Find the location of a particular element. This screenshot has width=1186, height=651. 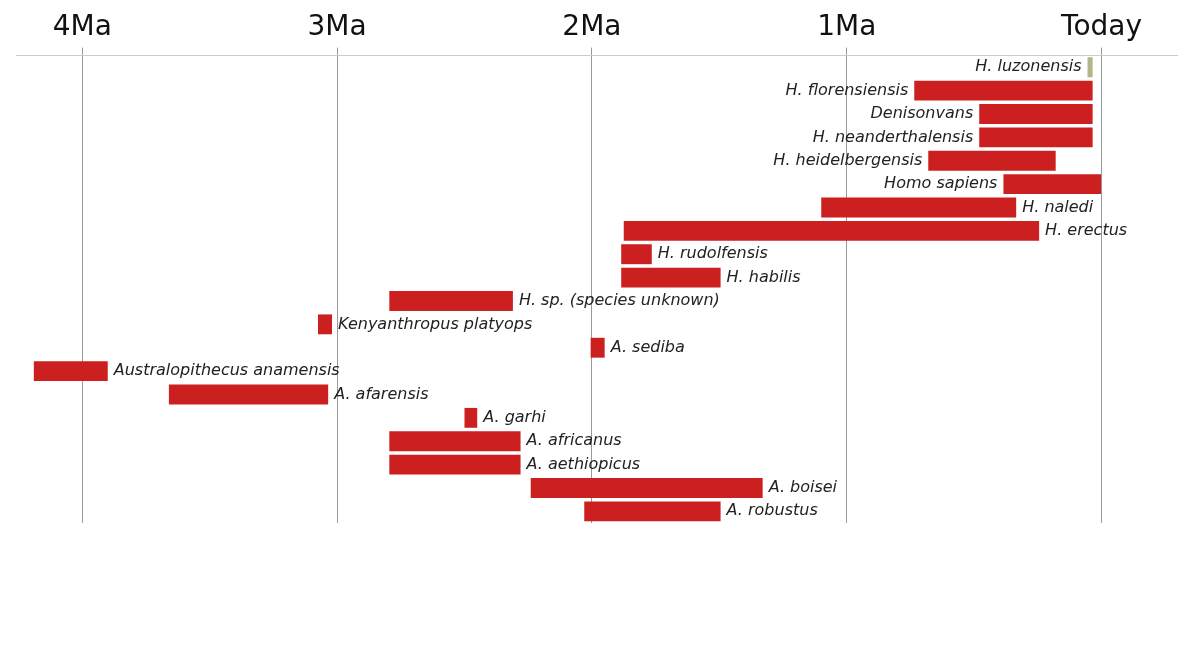

y-tick-label: A. aethiopicus is located at coordinates (583, 463).